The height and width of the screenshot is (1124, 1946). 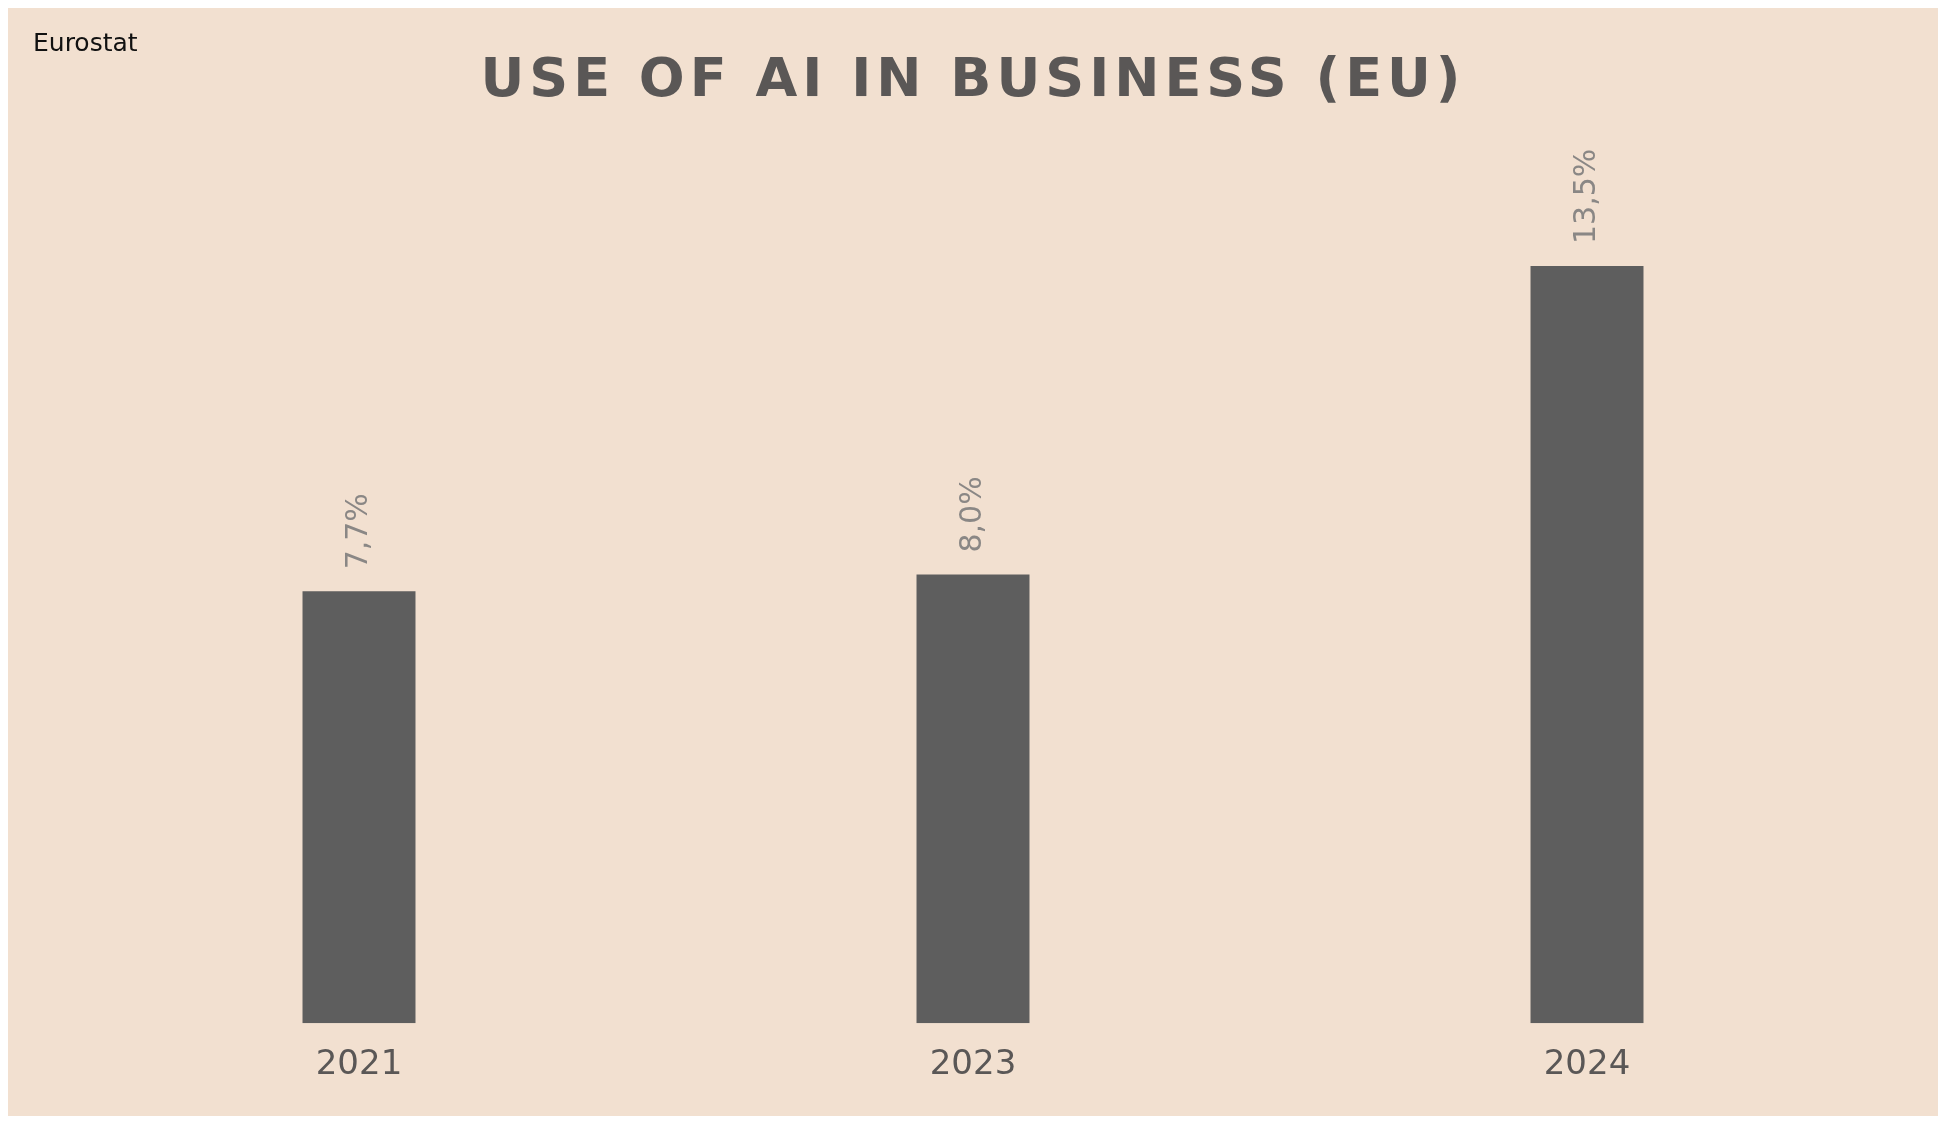 I want to click on data-label: 7,7%, so click(x=356, y=531).